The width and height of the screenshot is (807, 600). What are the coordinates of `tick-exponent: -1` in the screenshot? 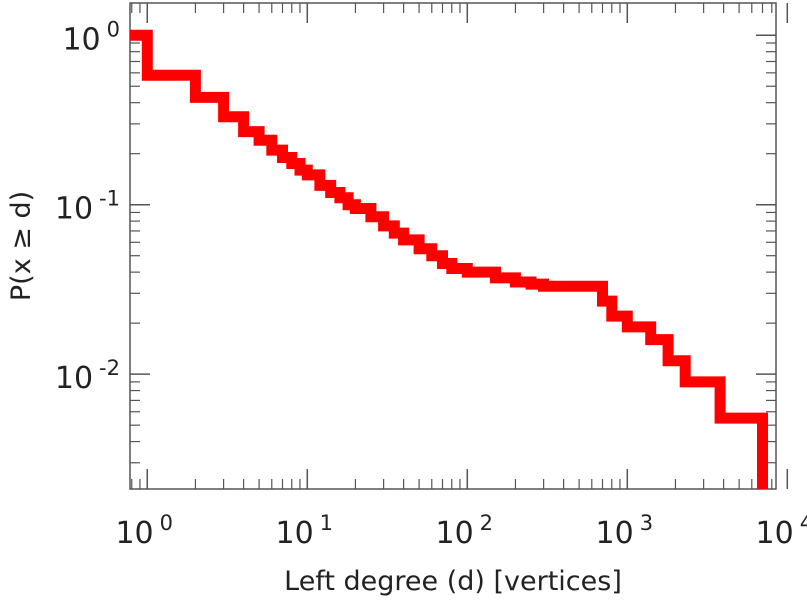 It's located at (109, 199).